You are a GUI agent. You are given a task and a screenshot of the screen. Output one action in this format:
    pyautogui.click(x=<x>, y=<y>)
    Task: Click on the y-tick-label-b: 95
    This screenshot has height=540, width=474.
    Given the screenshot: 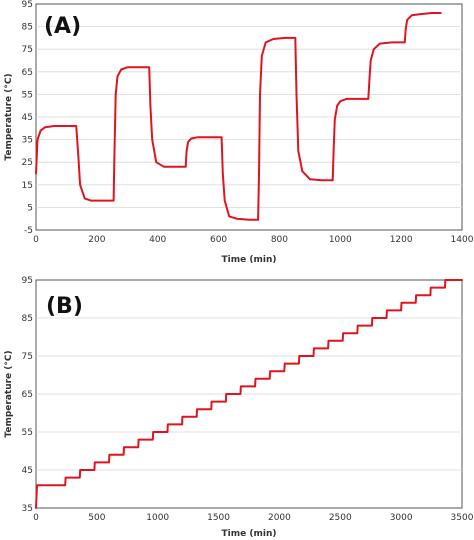 What is the action you would take?
    pyautogui.click(x=27, y=281)
    